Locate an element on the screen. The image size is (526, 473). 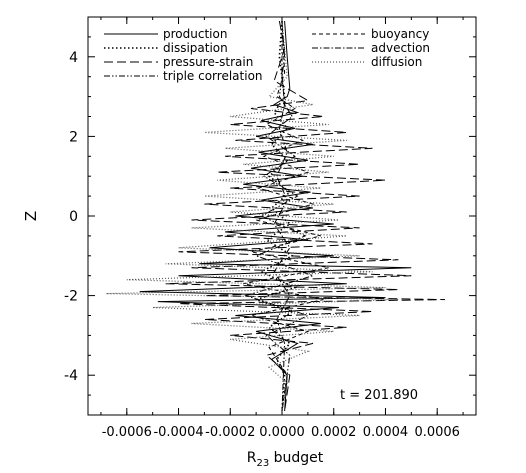
x-tick-label: -0.0006 is located at coordinates (127, 432).